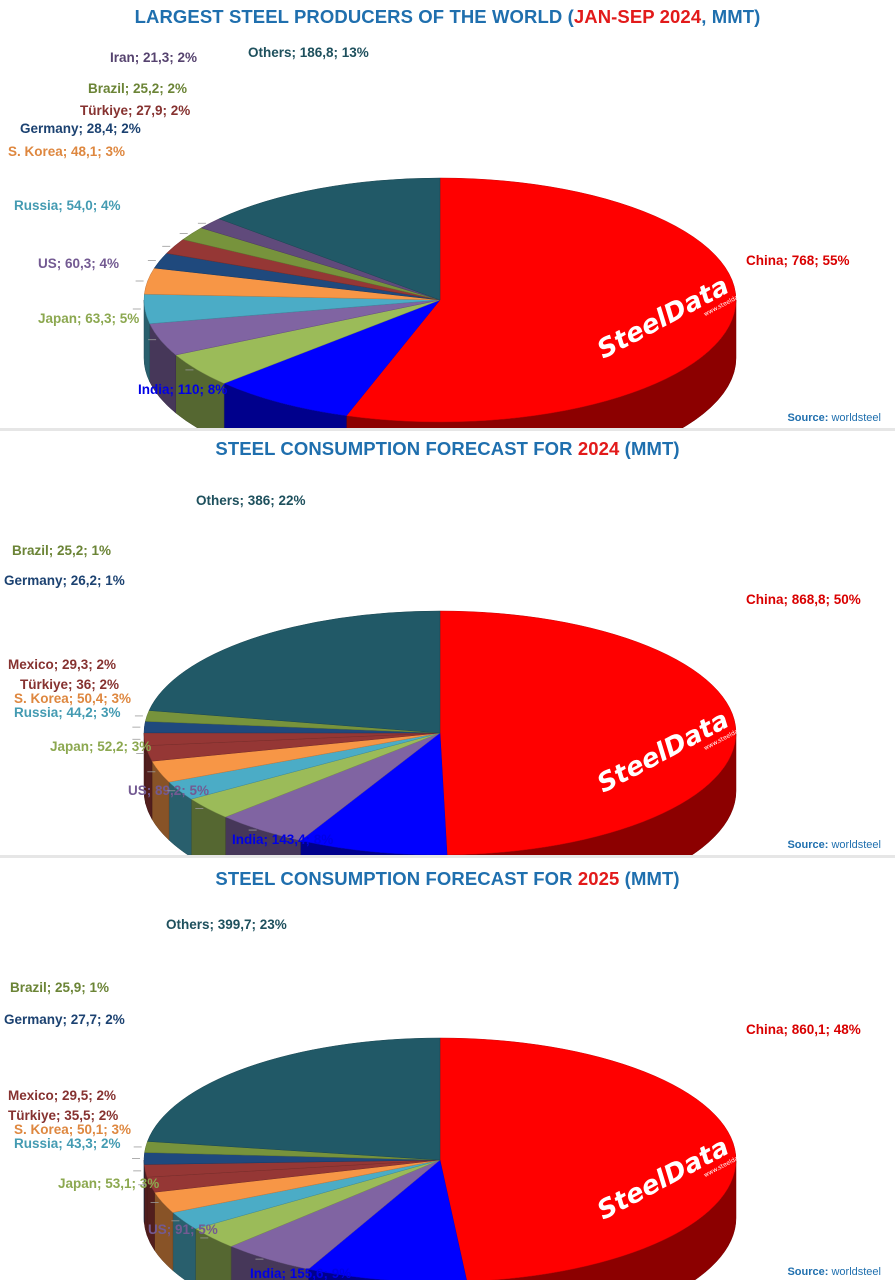 The height and width of the screenshot is (1280, 895). What do you see at coordinates (308, 52) in the screenshot?
I see `data-label-others: Others; 186,8; 13%` at bounding box center [308, 52].